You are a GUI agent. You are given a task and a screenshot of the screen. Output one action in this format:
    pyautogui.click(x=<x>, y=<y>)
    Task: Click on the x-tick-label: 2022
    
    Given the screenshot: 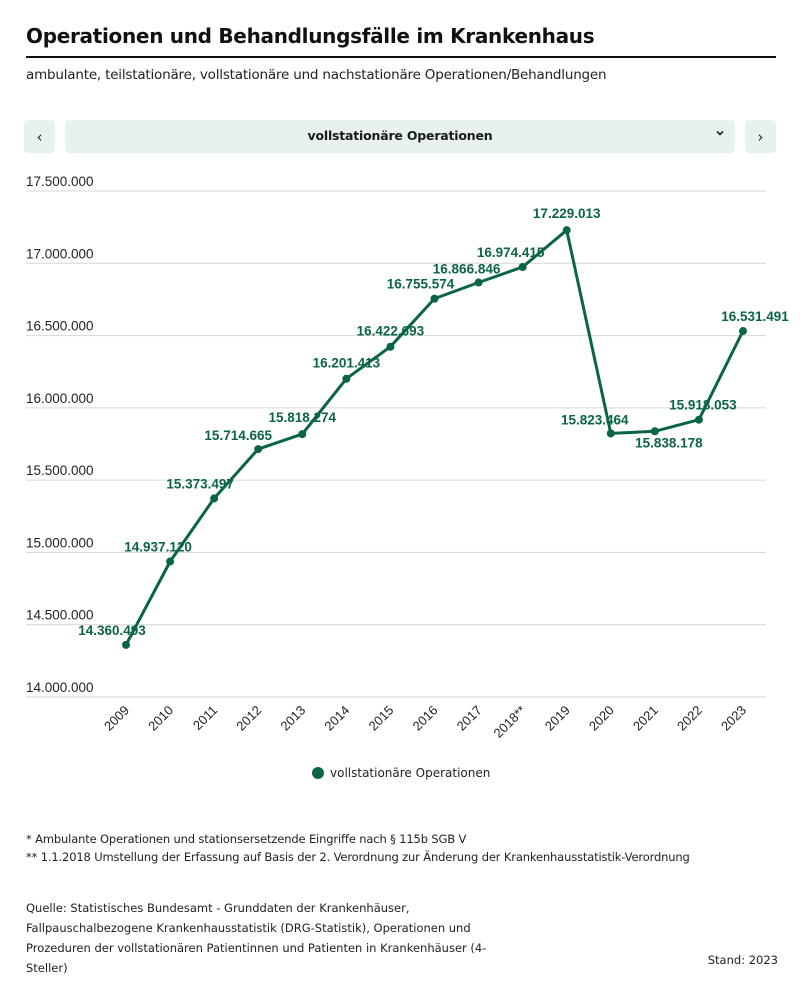 What is the action you would take?
    pyautogui.click(x=689, y=718)
    